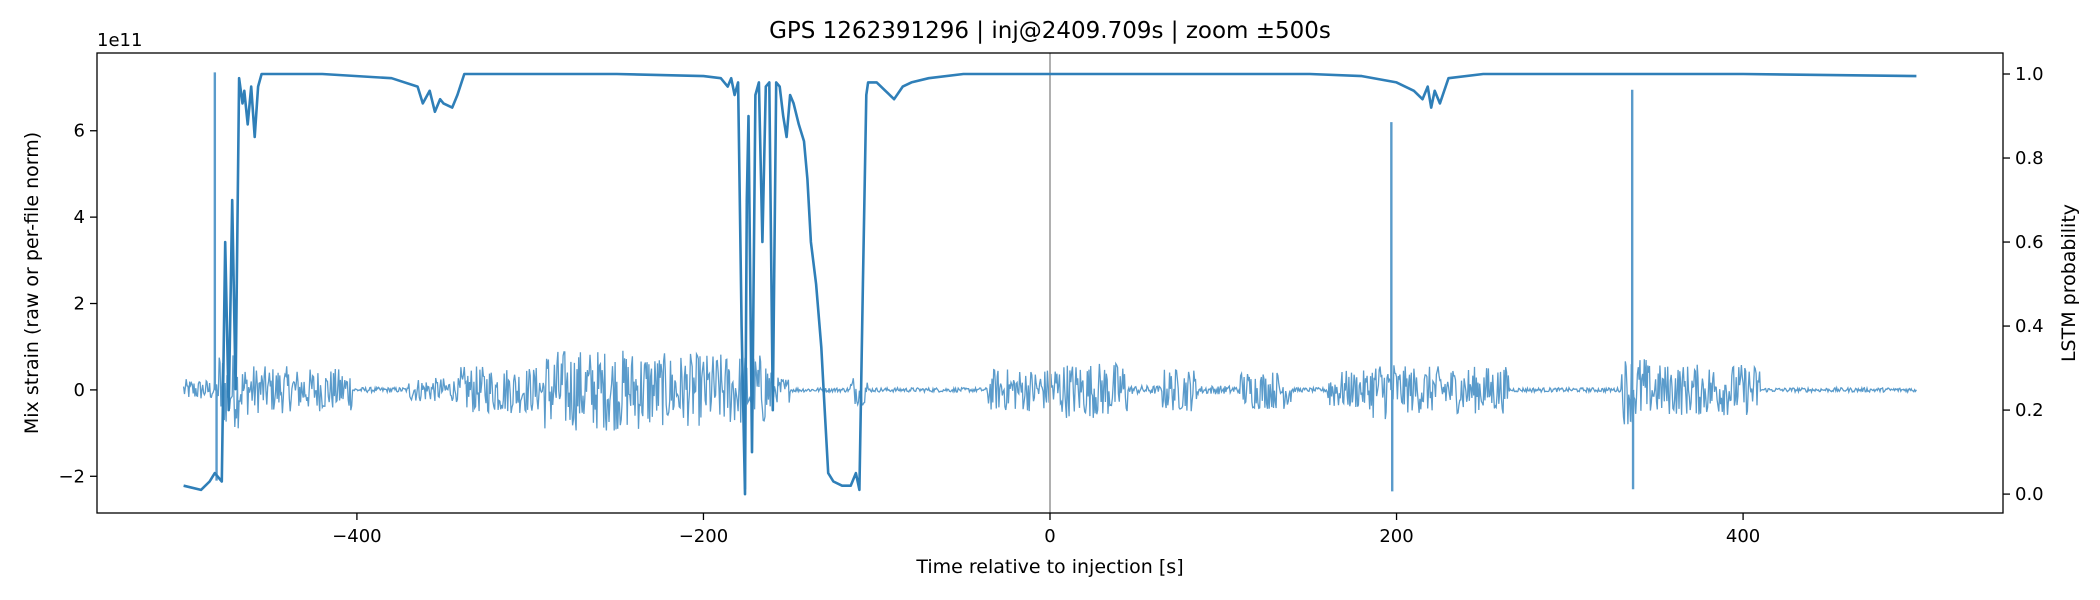  Describe the element at coordinates (119, 40) in the screenshot. I see `y-offset-text: 1e11` at that location.